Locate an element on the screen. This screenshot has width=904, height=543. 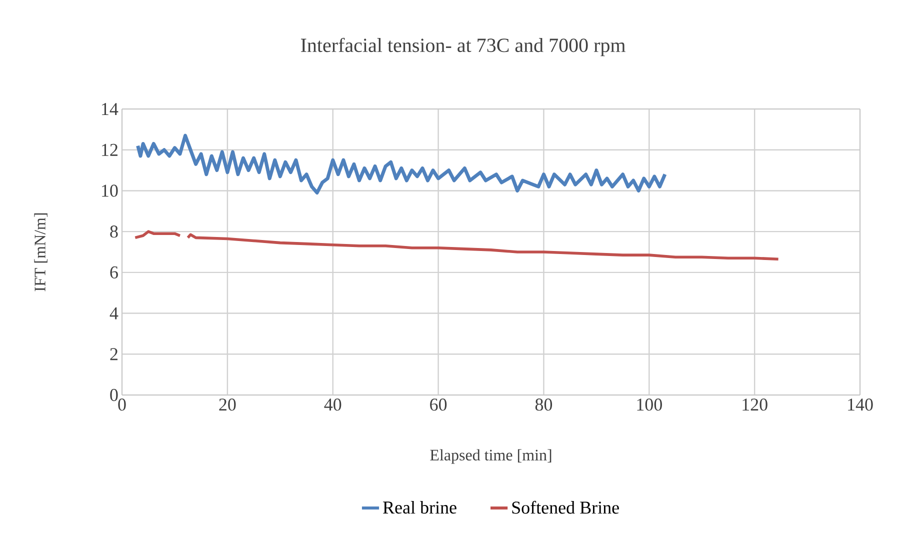
line-series is located at coordinates (401, 164).